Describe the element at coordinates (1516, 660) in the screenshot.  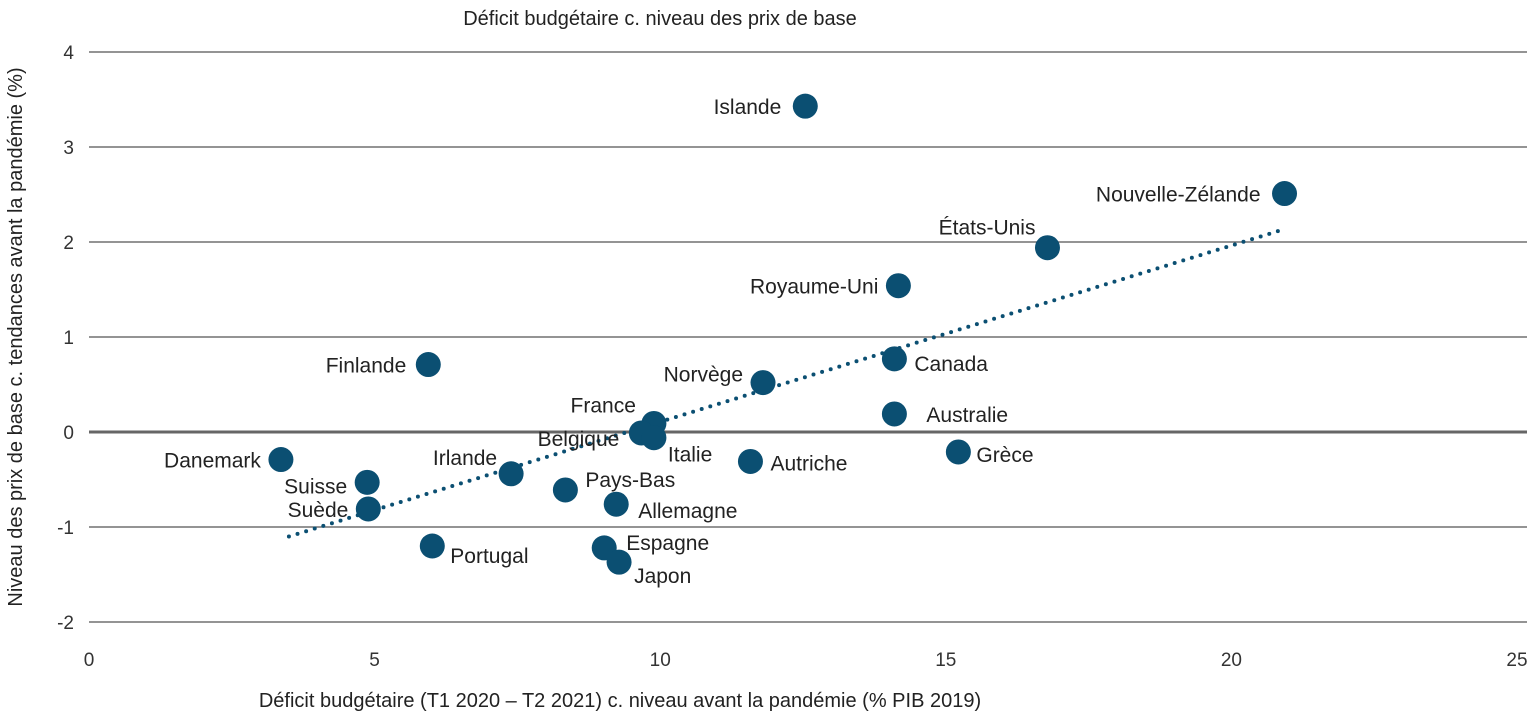
I see `x-tick-label: 25` at that location.